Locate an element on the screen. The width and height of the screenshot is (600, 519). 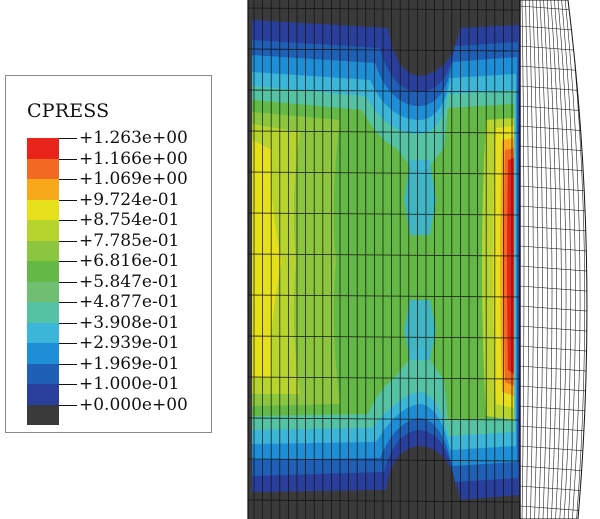
legend-label: +6.816e-01 is located at coordinates (129, 261).